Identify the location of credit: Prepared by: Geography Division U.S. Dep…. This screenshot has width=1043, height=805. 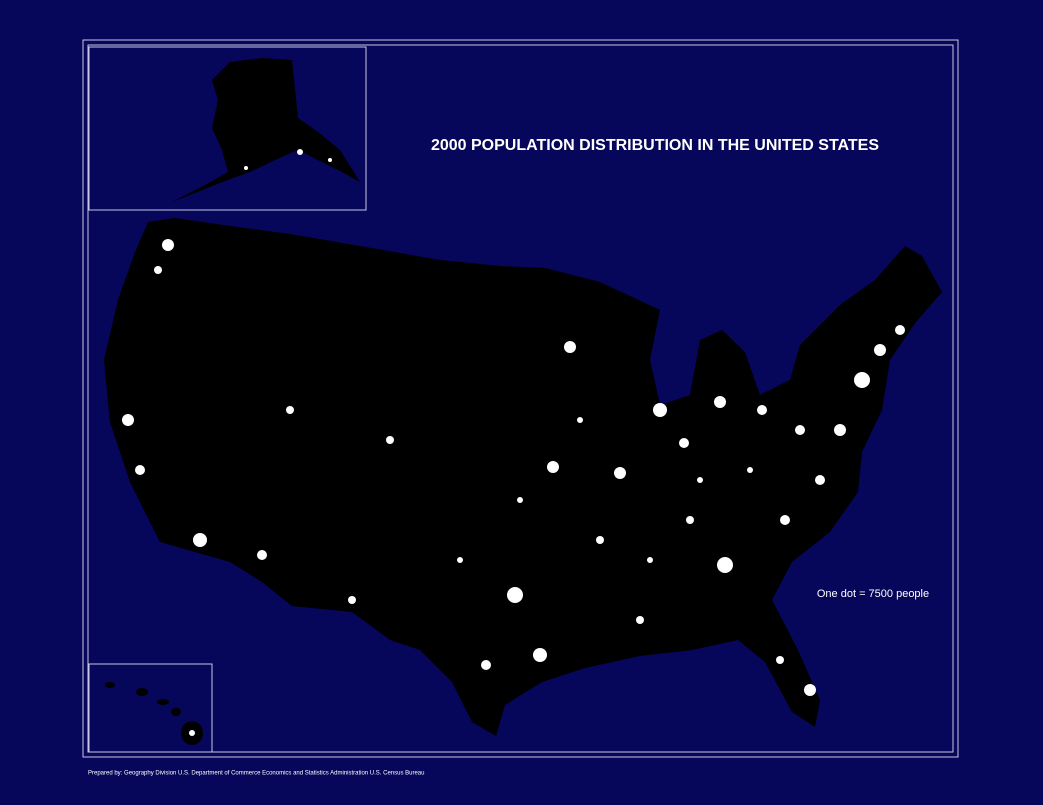
(256, 774).